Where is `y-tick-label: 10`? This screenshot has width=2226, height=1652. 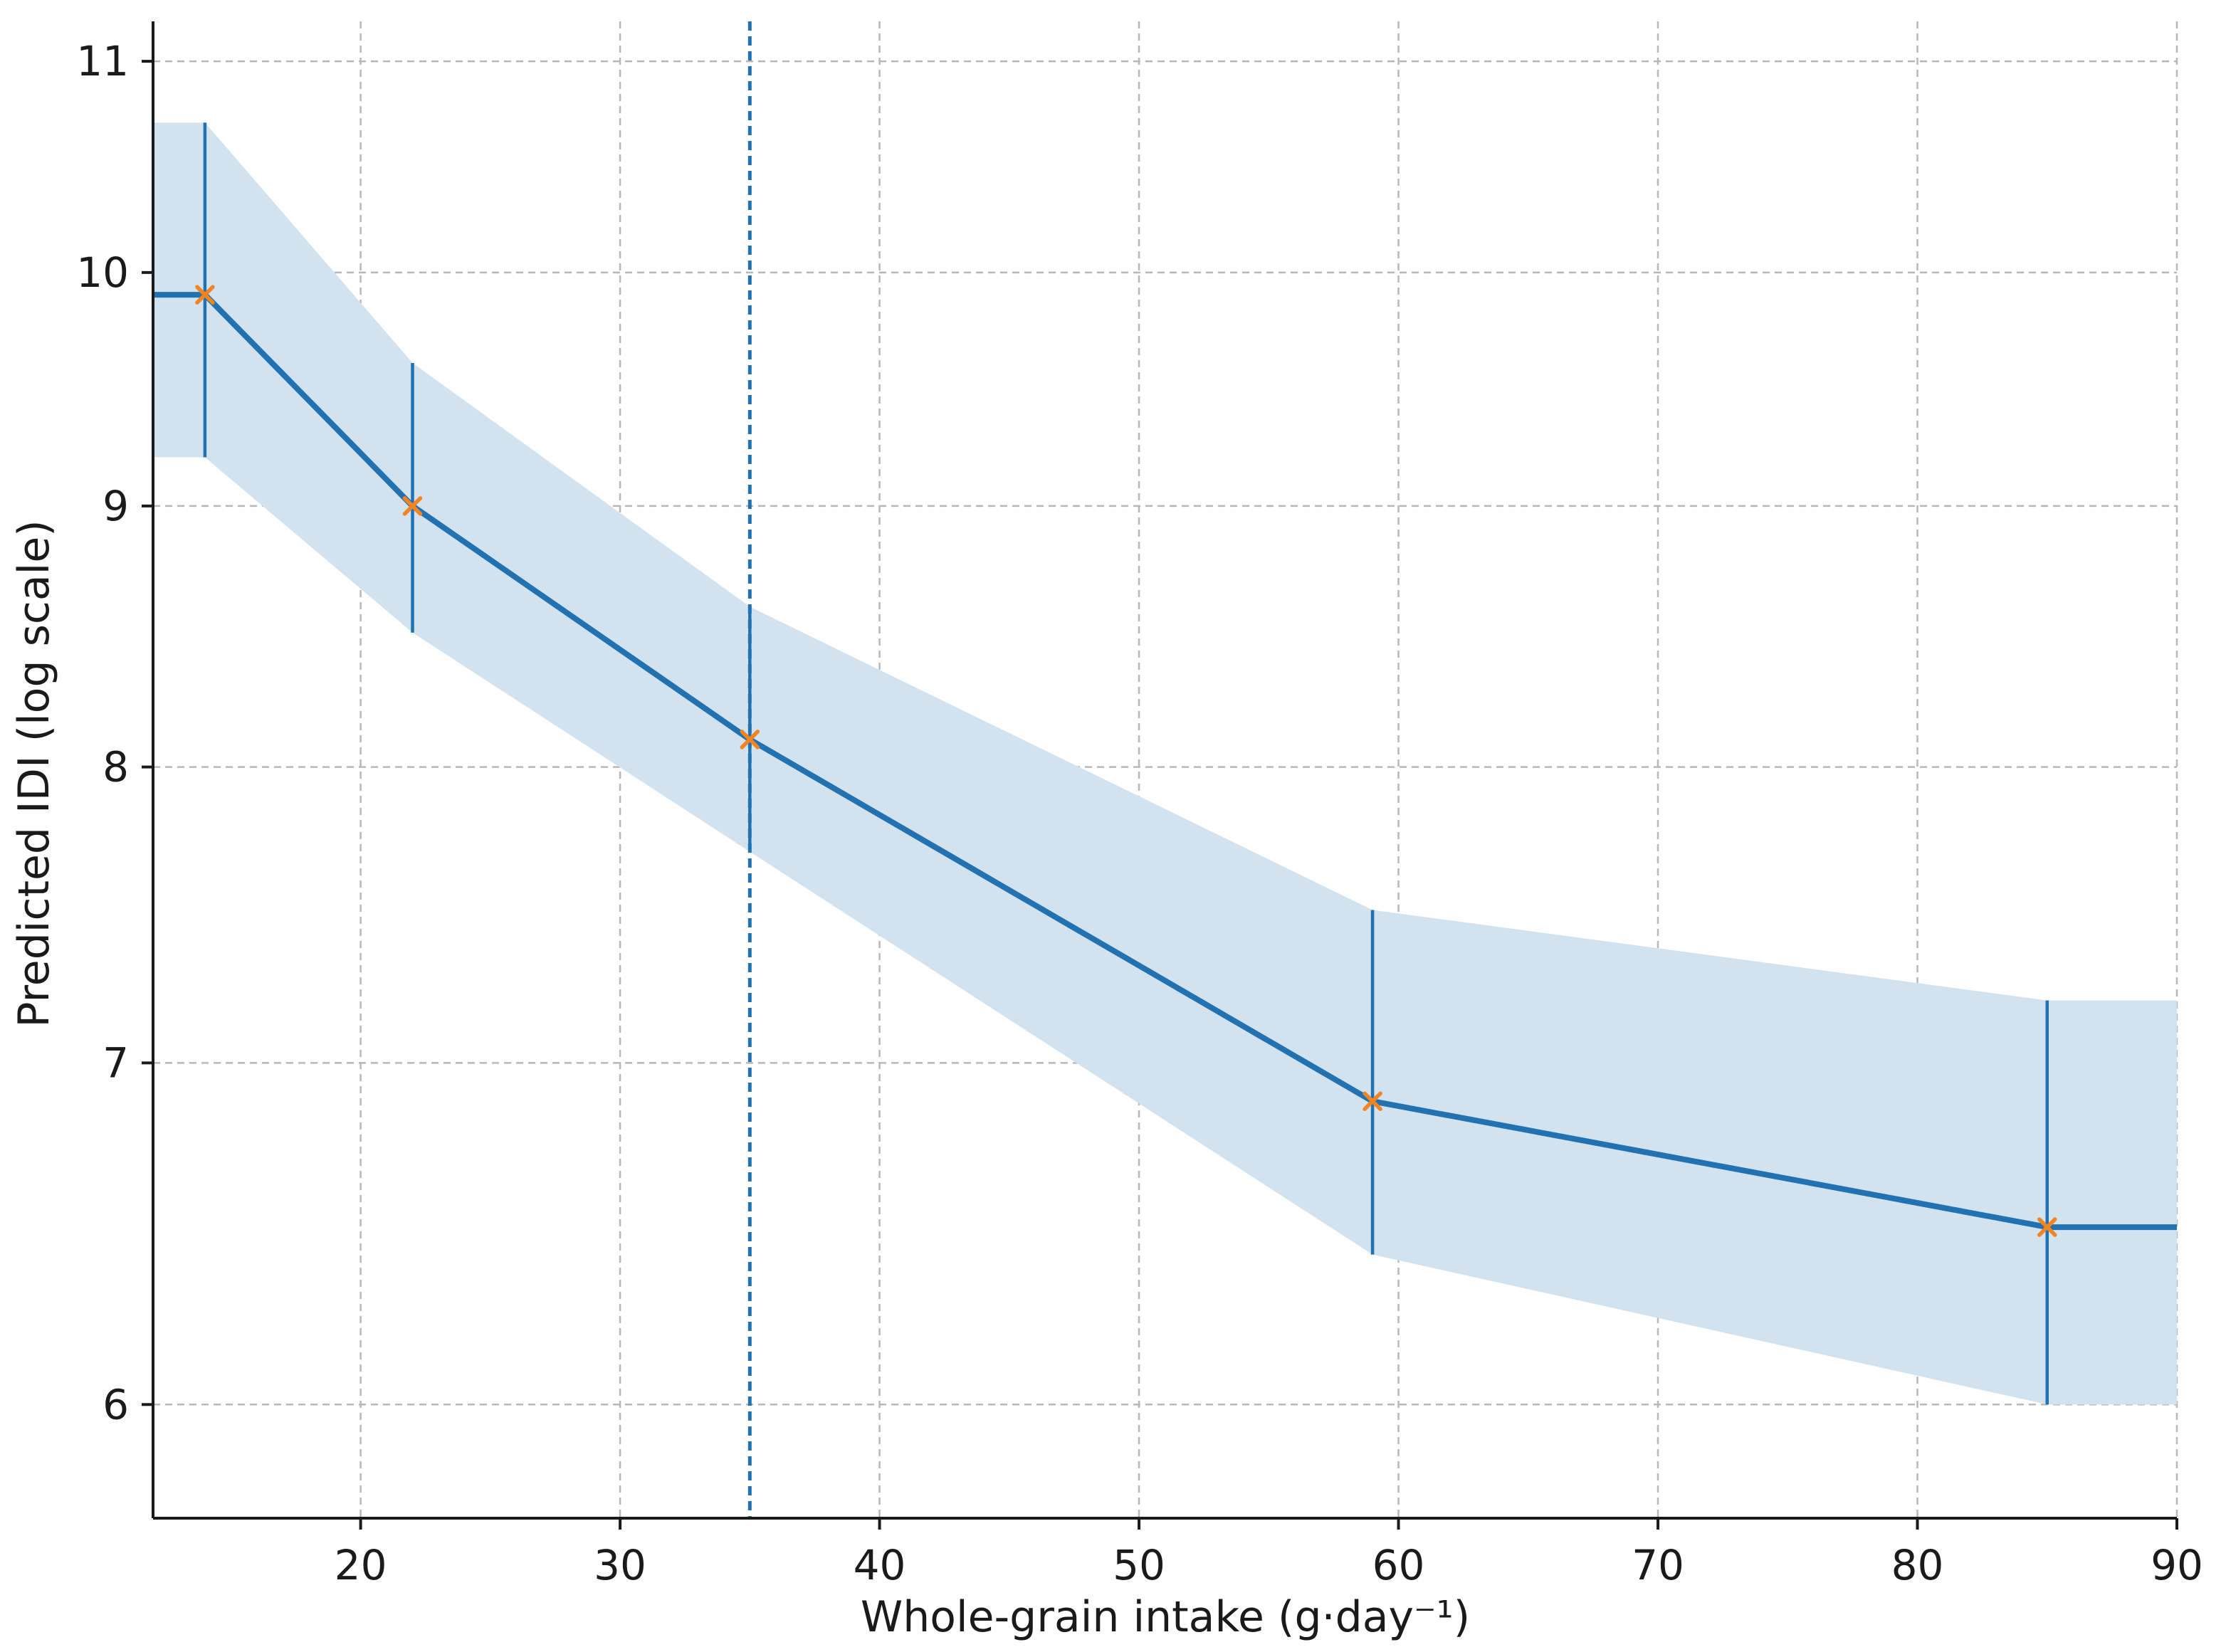 y-tick-label: 10 is located at coordinates (102, 272).